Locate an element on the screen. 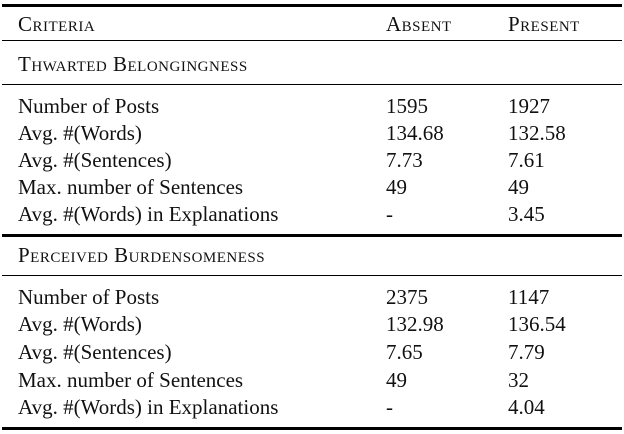  present-value: 49 is located at coordinates (518, 187).